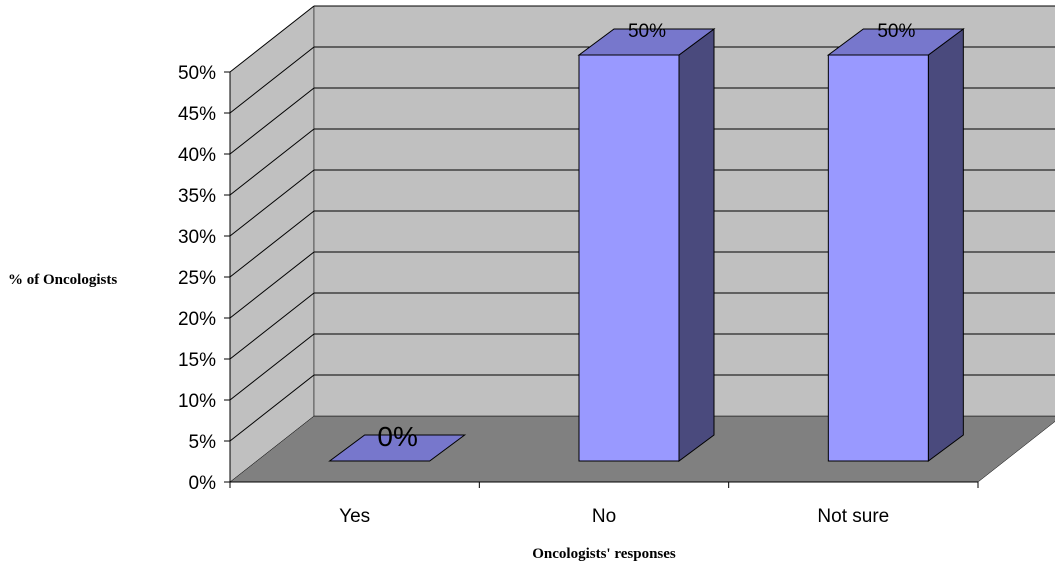 Image resolution: width=1055 pixels, height=567 pixels. What do you see at coordinates (197, 319) in the screenshot?
I see `y-tick-label: 20%` at bounding box center [197, 319].